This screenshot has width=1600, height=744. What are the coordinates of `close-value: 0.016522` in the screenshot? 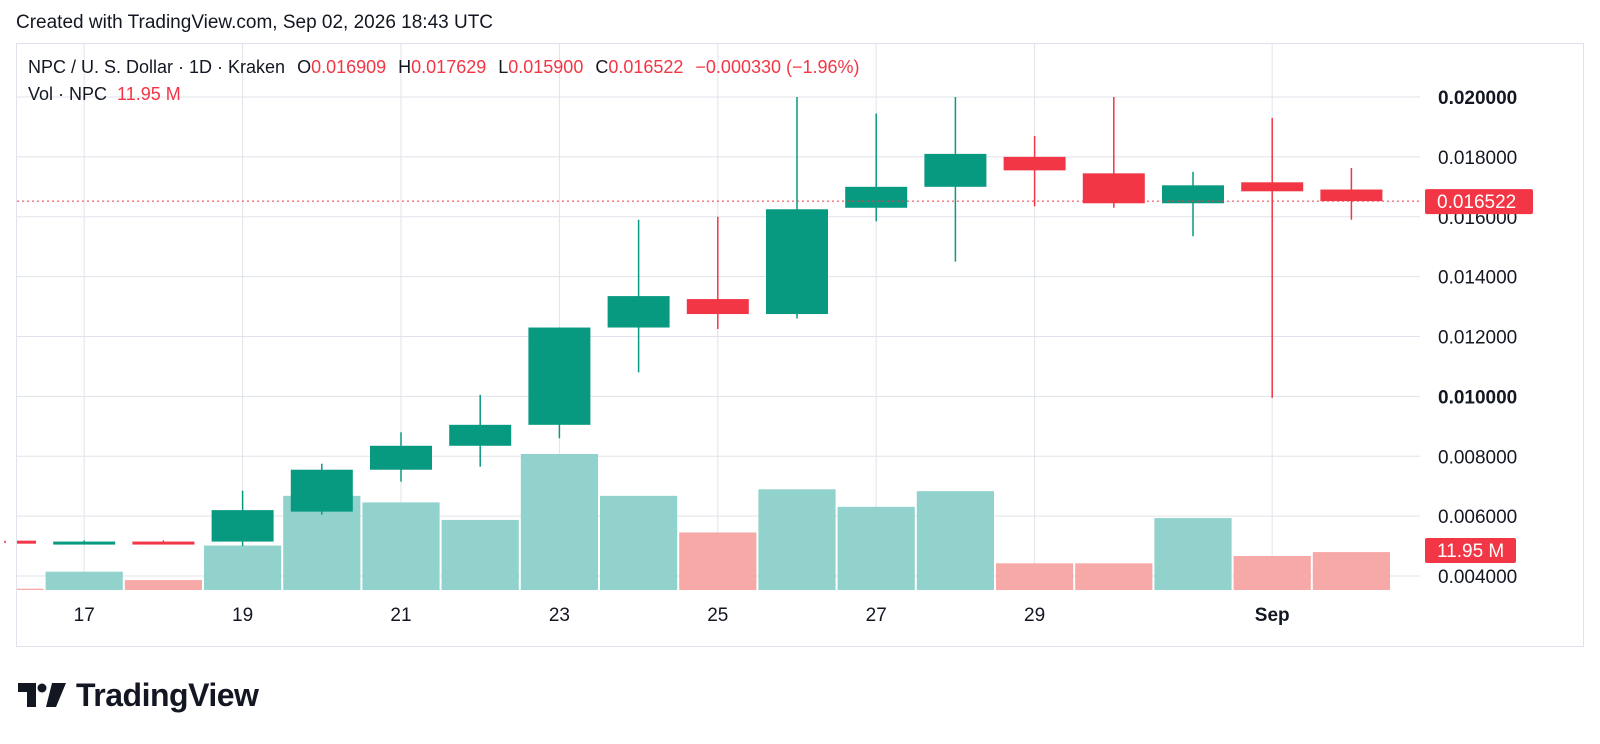 It's located at (646, 67).